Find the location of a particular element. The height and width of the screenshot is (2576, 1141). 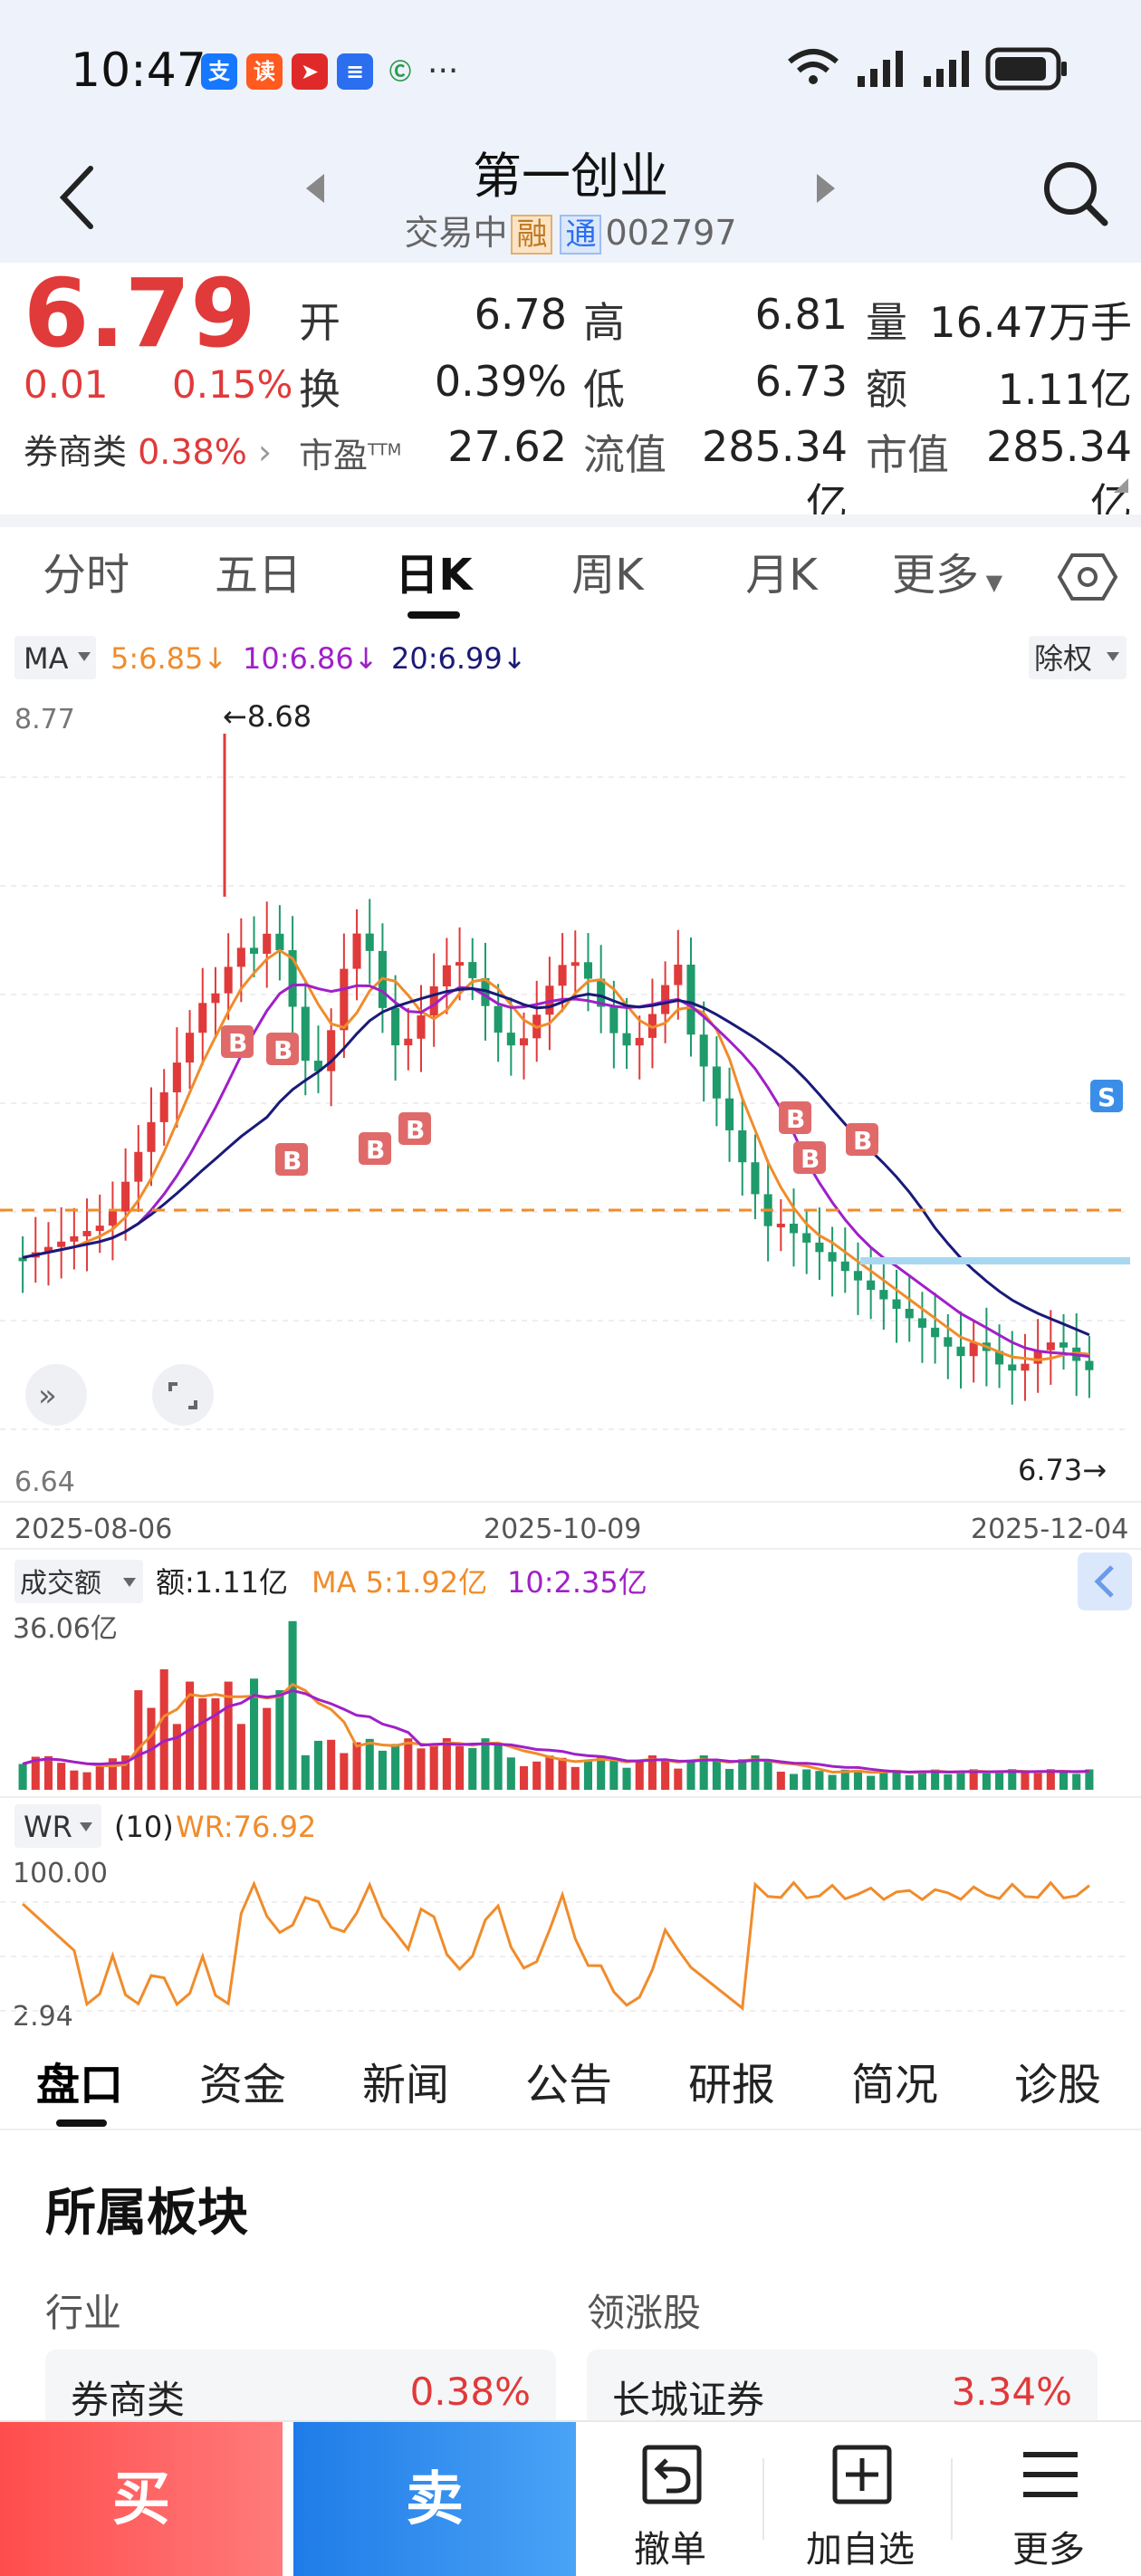

industry-pct: 0.38% is located at coordinates (470, 2391).